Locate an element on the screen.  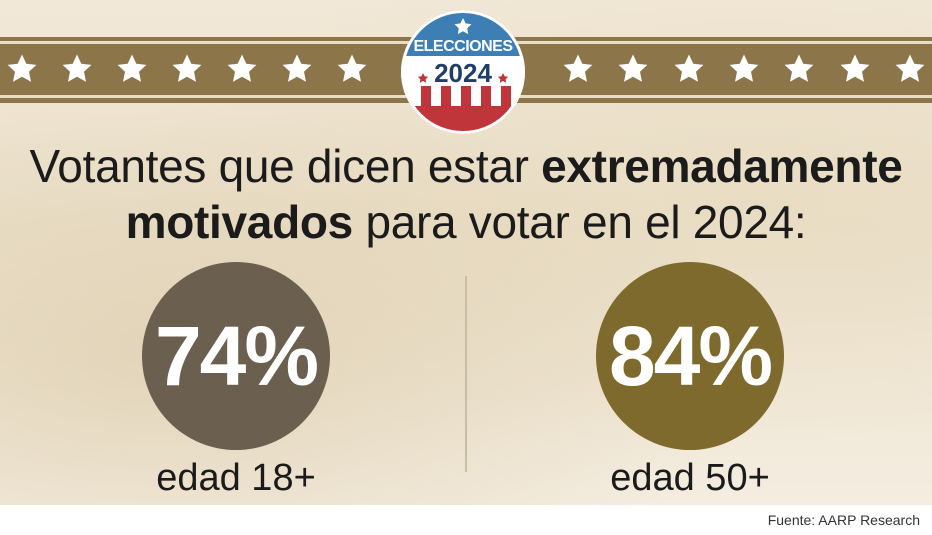
seal-title: ELECCIONES is located at coordinates (463, 46).